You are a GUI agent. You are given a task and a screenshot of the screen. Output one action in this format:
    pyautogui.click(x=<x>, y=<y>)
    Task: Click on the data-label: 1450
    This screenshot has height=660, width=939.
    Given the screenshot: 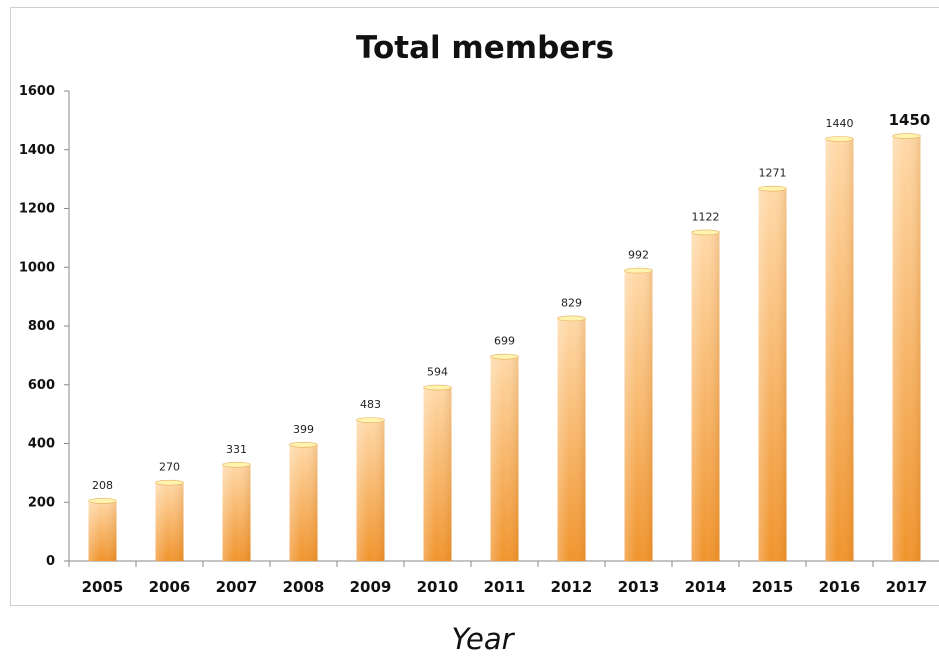 What is the action you would take?
    pyautogui.click(x=910, y=120)
    